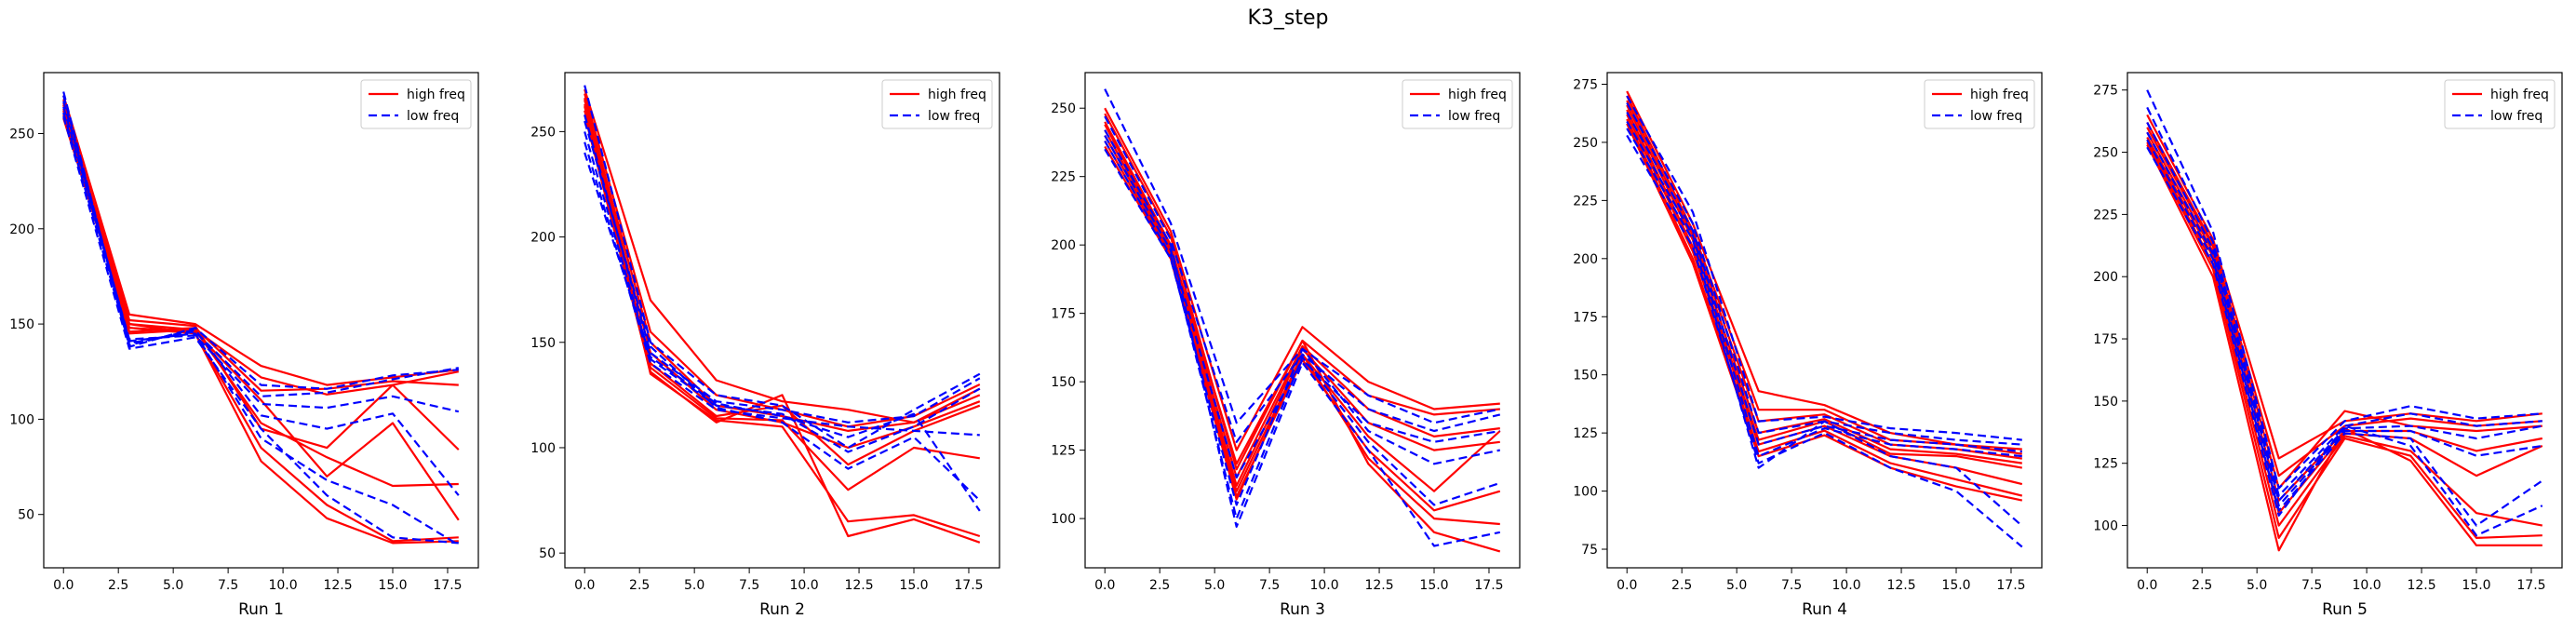  Describe the element at coordinates (1824, 609) in the screenshot. I see `x-axis-label: Run 4` at that location.